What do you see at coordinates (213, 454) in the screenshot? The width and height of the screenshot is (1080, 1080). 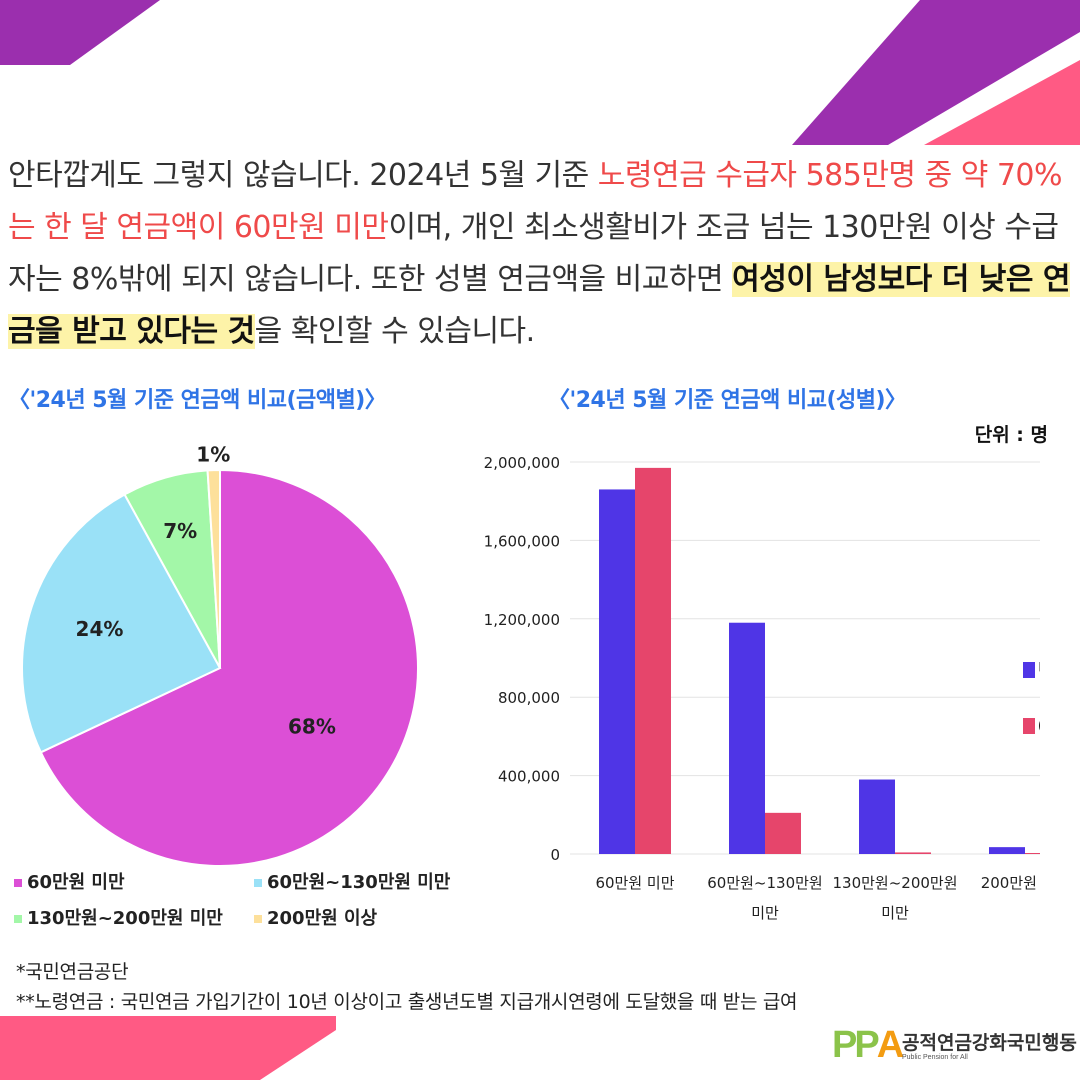 I see `pie-slice-label: 1%` at bounding box center [213, 454].